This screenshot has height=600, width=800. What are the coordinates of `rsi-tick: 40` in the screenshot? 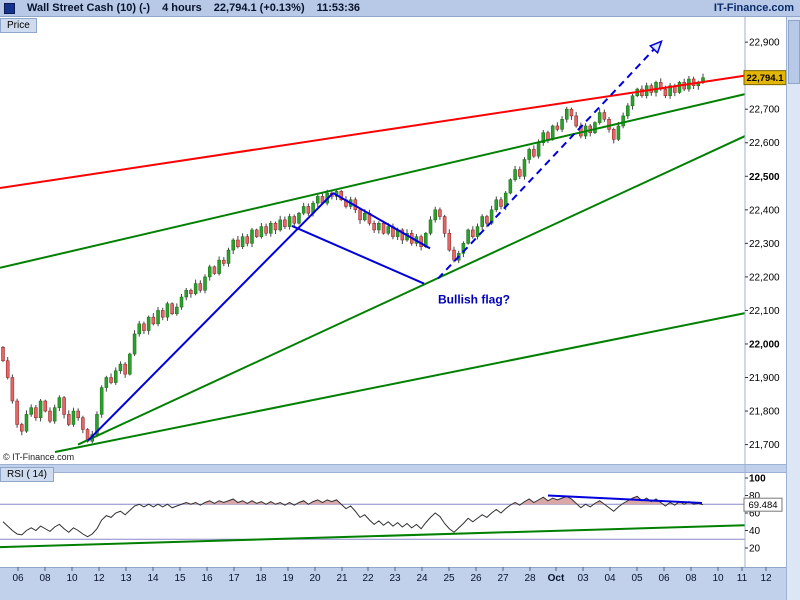 It's located at (755, 531).